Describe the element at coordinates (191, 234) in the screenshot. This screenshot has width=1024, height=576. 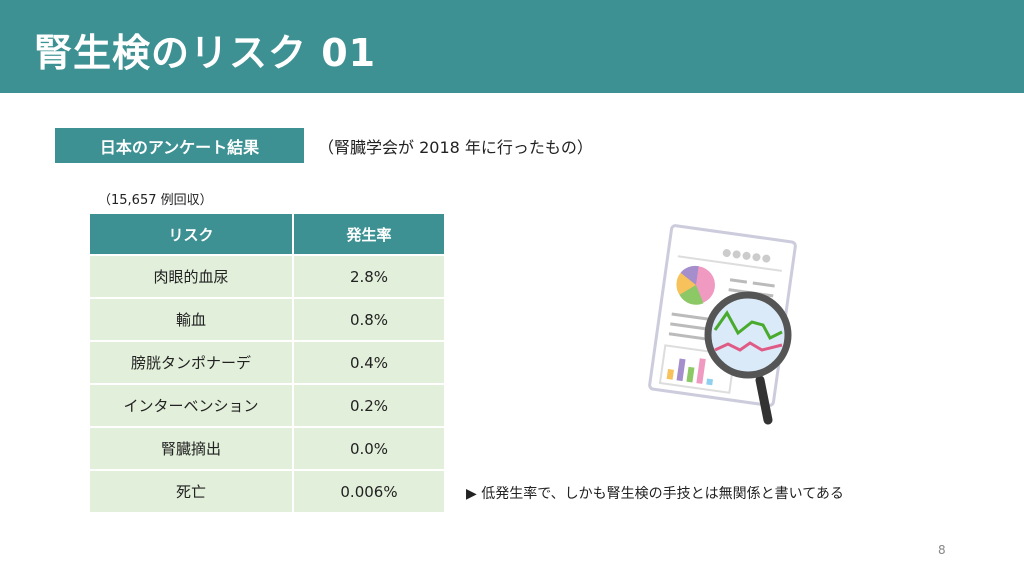
I see `header-risk: リスク` at that location.